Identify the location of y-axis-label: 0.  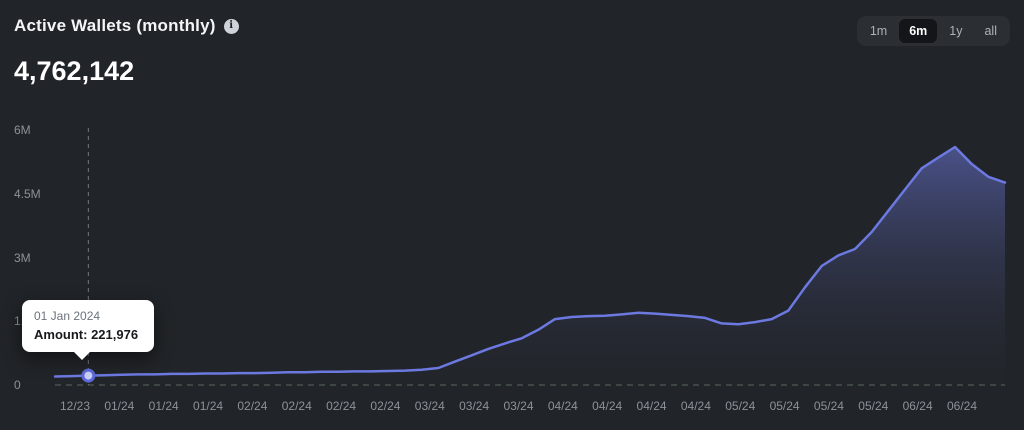
(17, 385).